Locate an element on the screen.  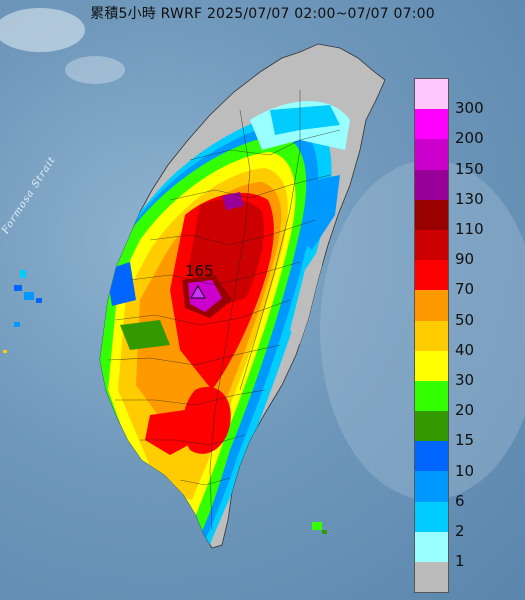
legend-label: 110 is located at coordinates (469, 229).